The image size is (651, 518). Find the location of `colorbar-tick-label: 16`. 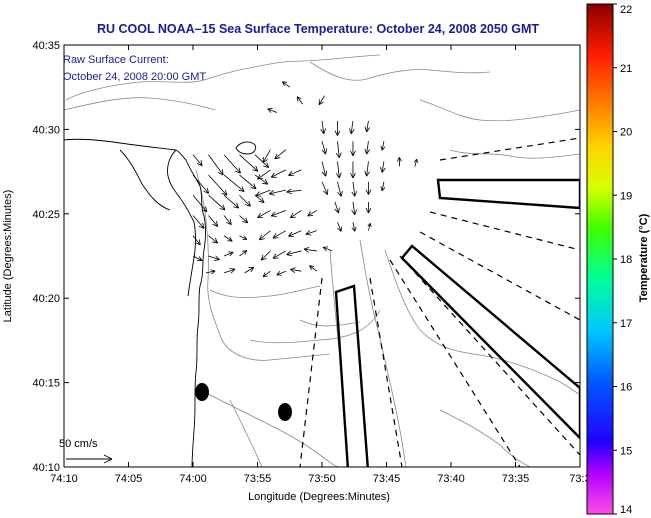

colorbar-tick-label: 16 is located at coordinates (626, 388).